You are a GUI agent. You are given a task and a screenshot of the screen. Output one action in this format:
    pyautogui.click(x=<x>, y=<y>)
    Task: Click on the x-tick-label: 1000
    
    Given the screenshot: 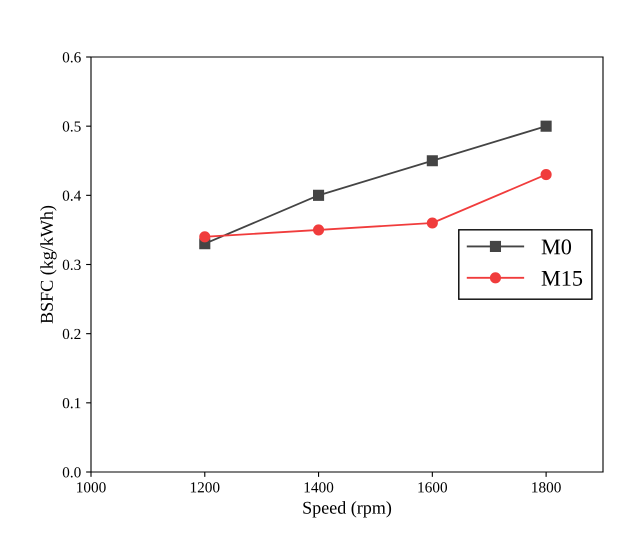 What is the action you would take?
    pyautogui.click(x=91, y=487)
    